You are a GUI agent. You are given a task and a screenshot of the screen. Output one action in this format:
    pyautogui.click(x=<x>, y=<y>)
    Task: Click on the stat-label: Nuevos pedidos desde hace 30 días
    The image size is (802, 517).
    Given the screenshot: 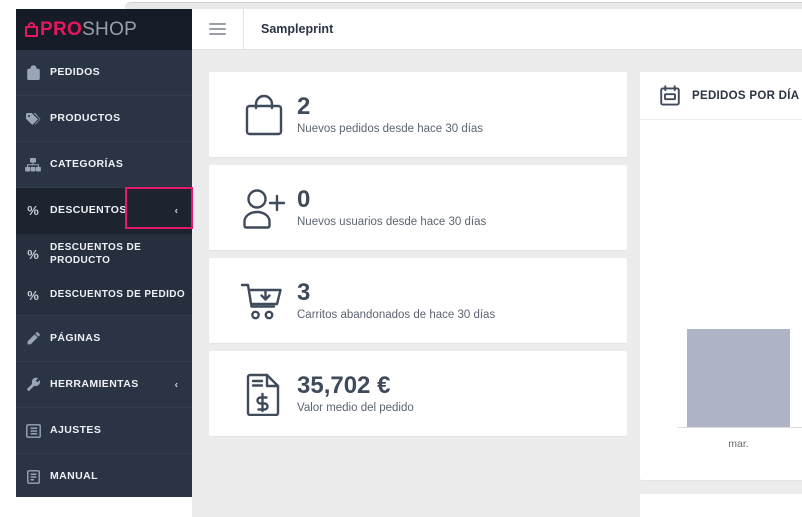 What is the action you would take?
    pyautogui.click(x=390, y=128)
    